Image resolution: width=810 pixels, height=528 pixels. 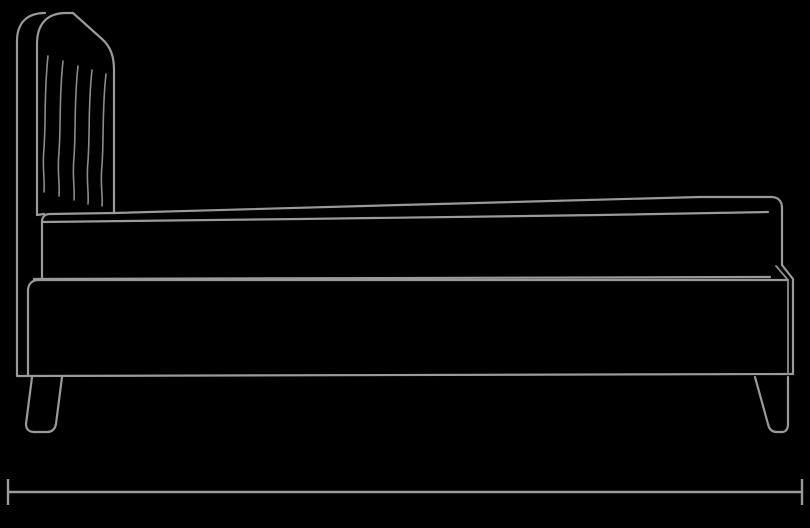 I want to click on mattress-top-back-edge, so click(x=448, y=205).